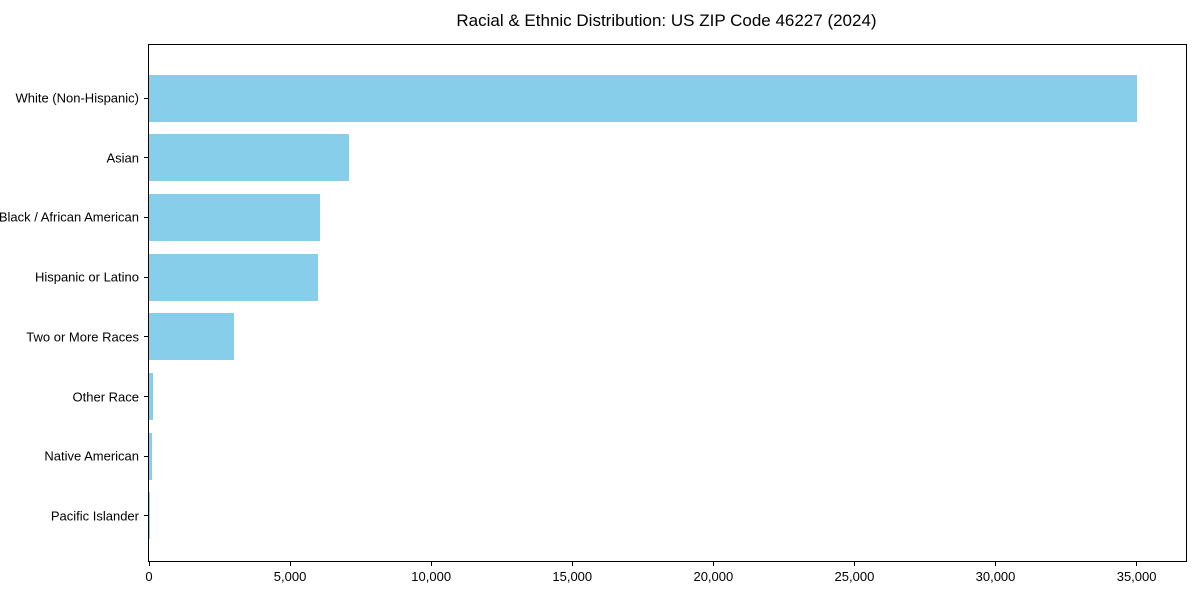 The image size is (1200, 600). What do you see at coordinates (234, 277) in the screenshot?
I see `bar-hispanic-or-latino` at bounding box center [234, 277].